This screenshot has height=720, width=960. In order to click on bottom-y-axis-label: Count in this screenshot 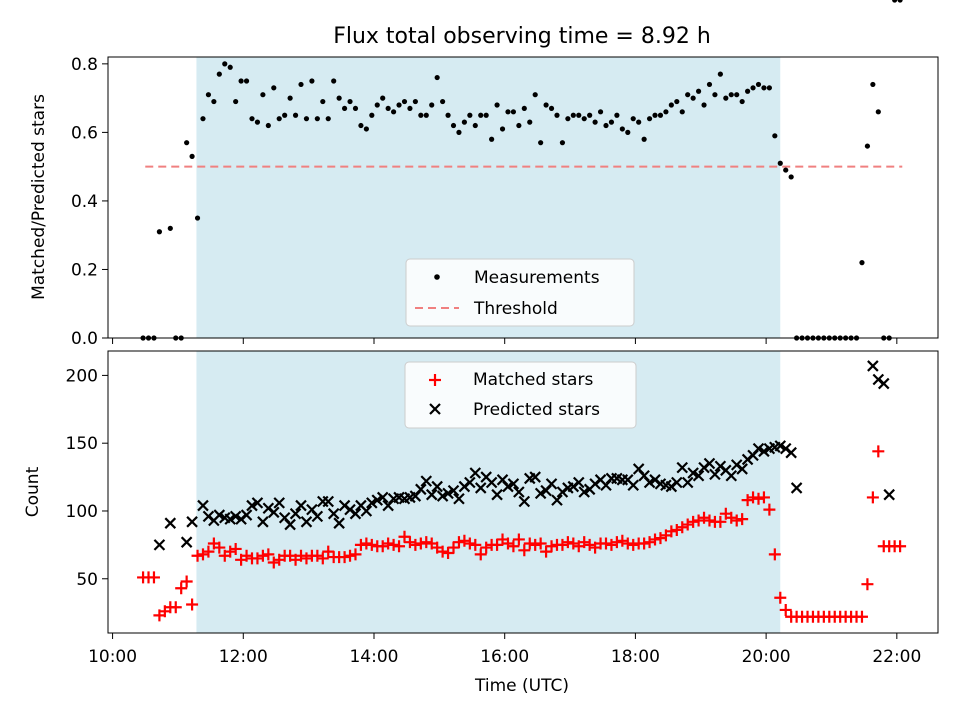, I will do `click(33, 491)`.